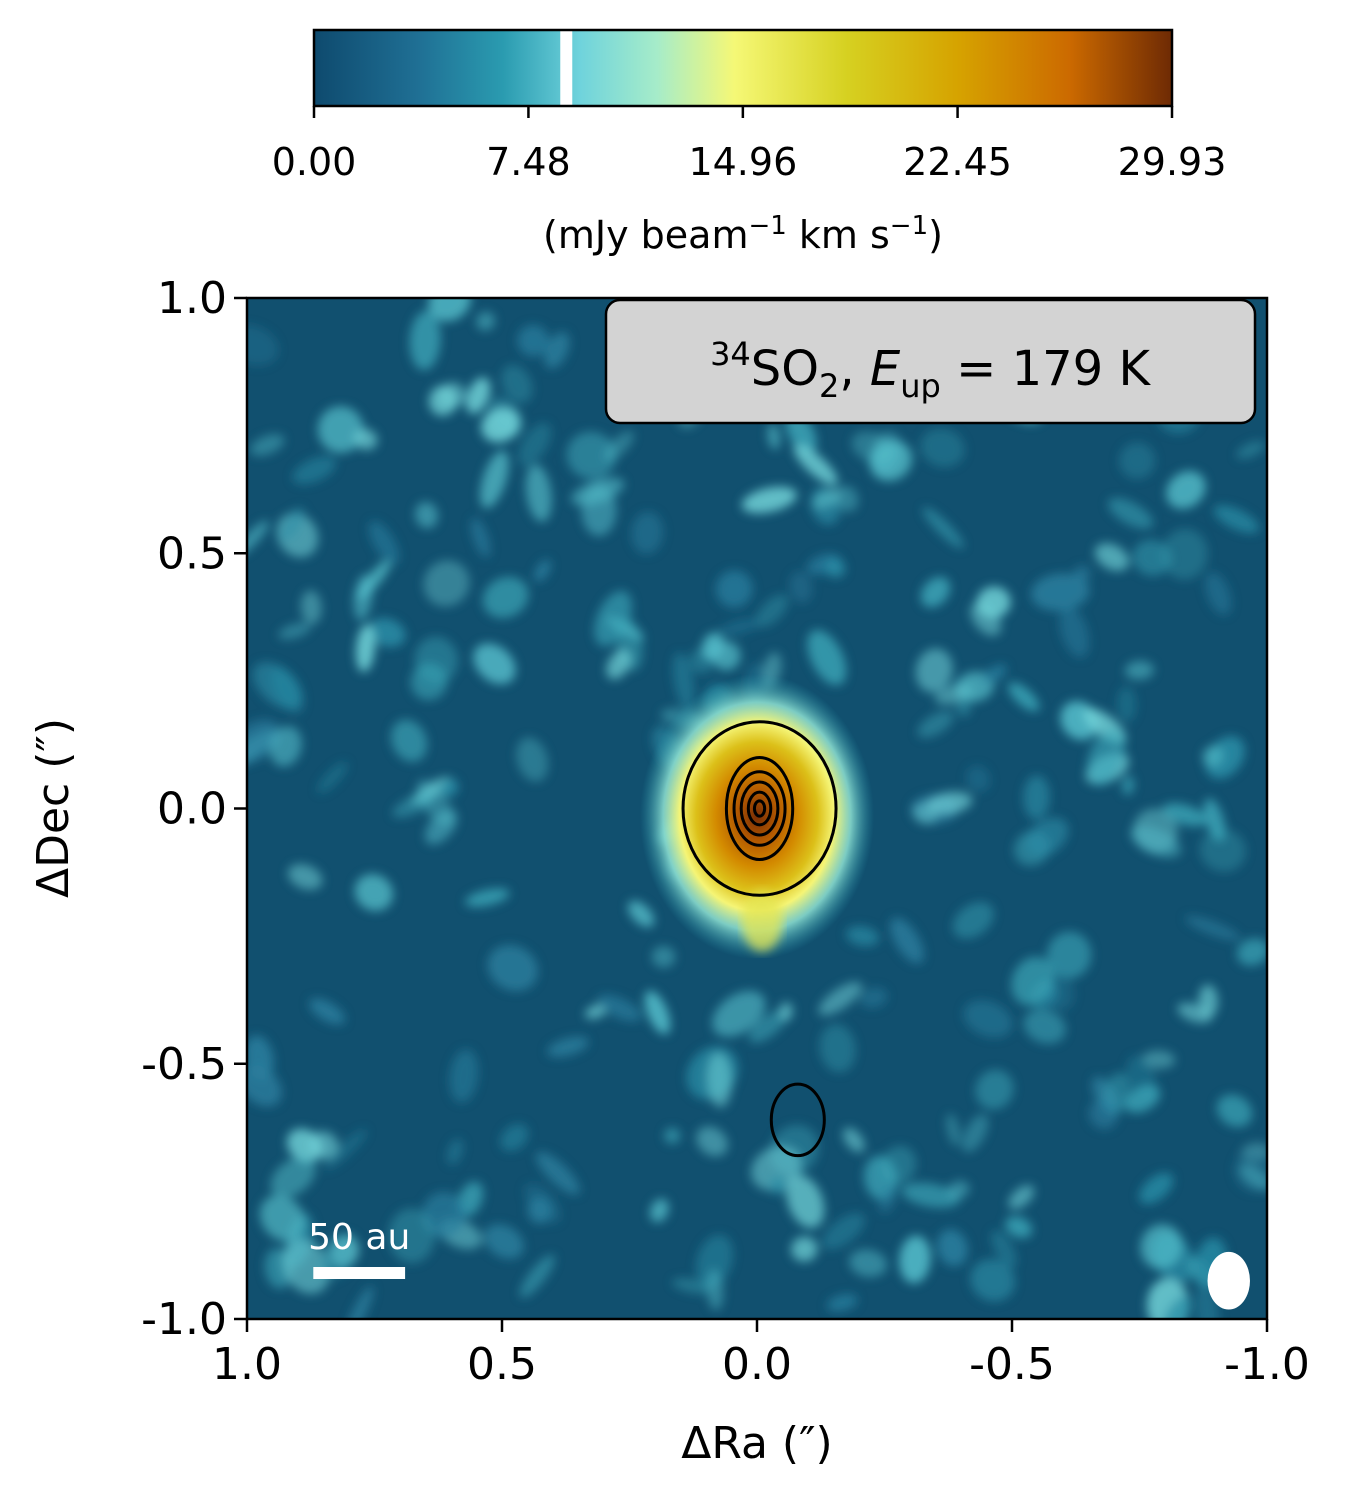 The image size is (1354, 1510). What do you see at coordinates (1267, 1364) in the screenshot?
I see `x-tick-label: -1.0` at bounding box center [1267, 1364].